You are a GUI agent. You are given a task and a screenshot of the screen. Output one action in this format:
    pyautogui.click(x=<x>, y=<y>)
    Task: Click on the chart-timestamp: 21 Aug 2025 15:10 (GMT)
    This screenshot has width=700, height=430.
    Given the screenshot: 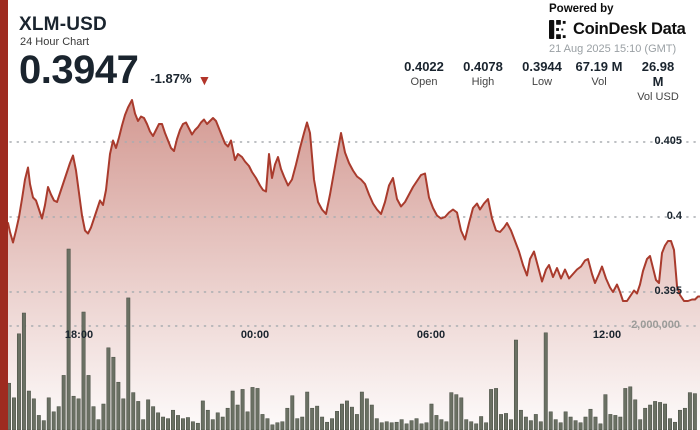 What is the action you would take?
    pyautogui.click(x=613, y=49)
    